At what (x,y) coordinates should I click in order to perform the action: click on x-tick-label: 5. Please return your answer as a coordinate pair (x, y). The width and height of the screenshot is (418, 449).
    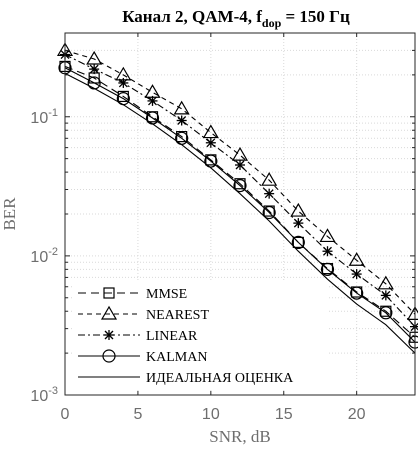
    Looking at the image, I should click on (137, 414).